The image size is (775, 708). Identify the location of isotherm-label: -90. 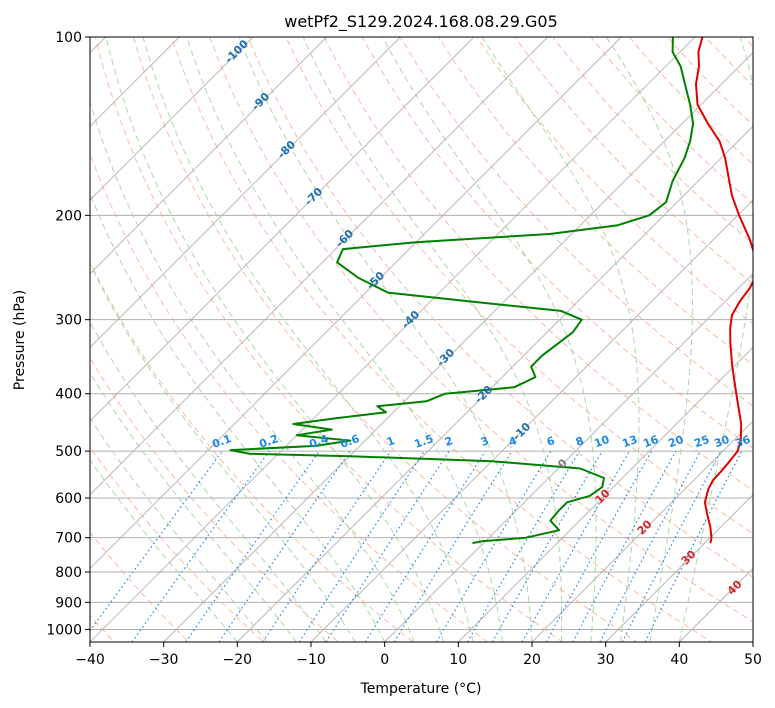
(260, 101).